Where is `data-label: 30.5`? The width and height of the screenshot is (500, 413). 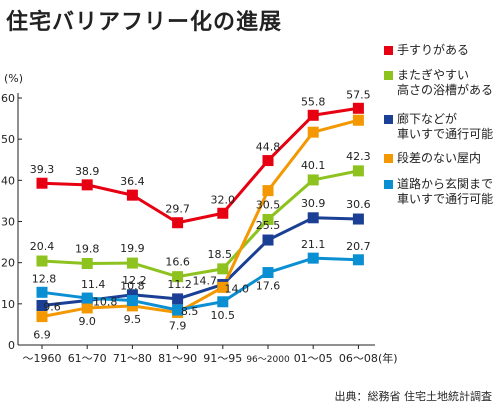 data-label: 30.5 is located at coordinates (268, 204).